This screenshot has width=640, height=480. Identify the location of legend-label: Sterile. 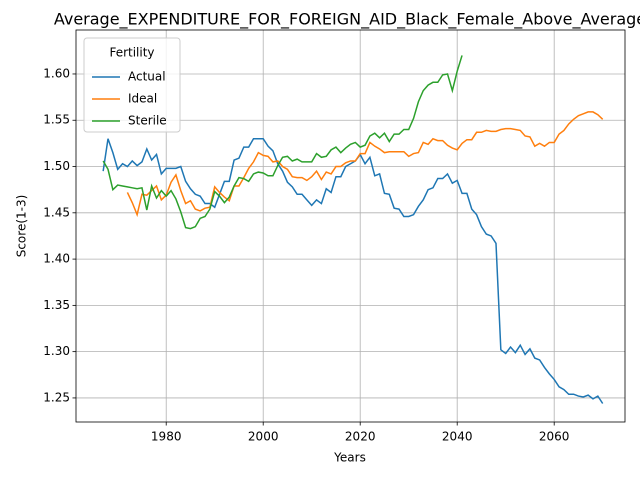
(147, 121).